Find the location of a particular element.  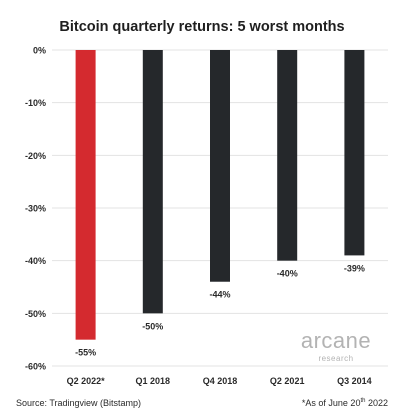

date-note-suffix: 2022 is located at coordinates (376, 403).